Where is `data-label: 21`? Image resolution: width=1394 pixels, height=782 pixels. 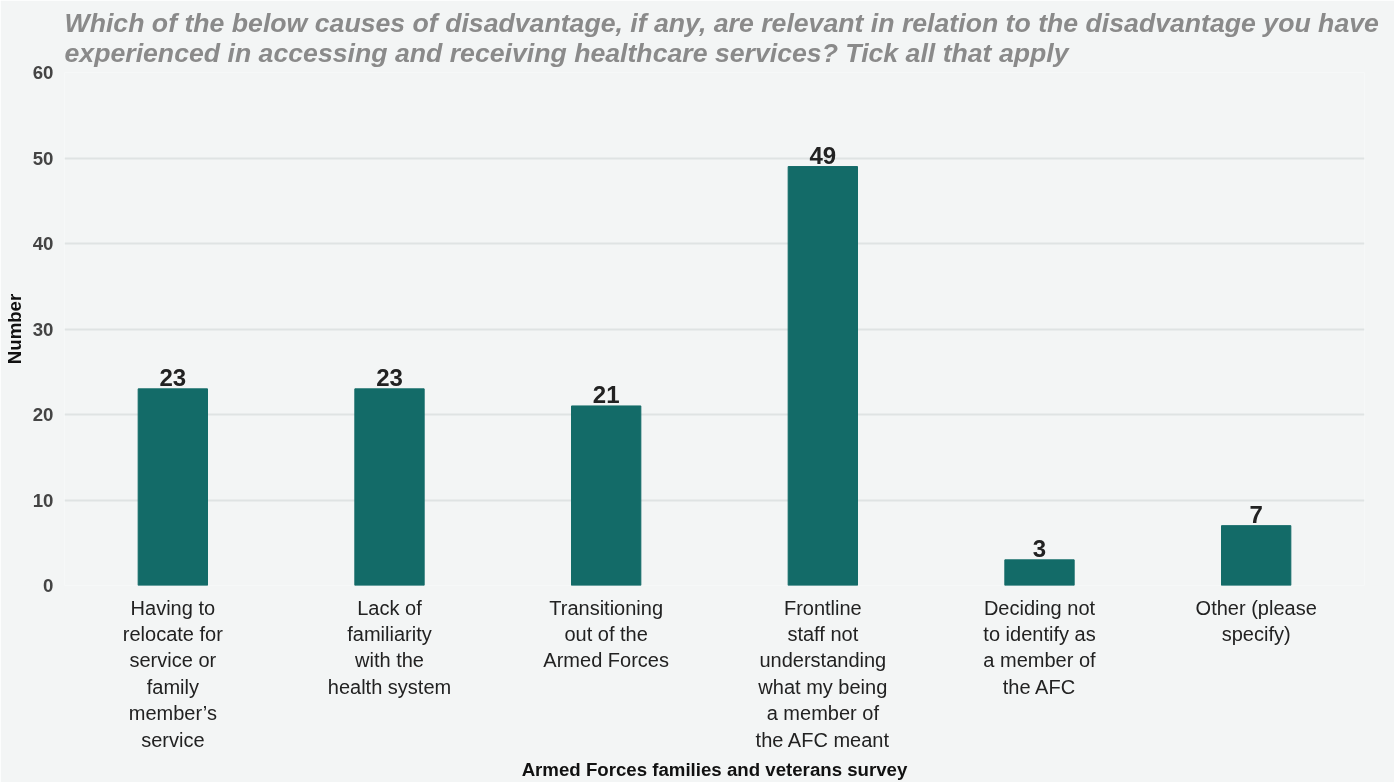
data-label: 21 is located at coordinates (606, 394).